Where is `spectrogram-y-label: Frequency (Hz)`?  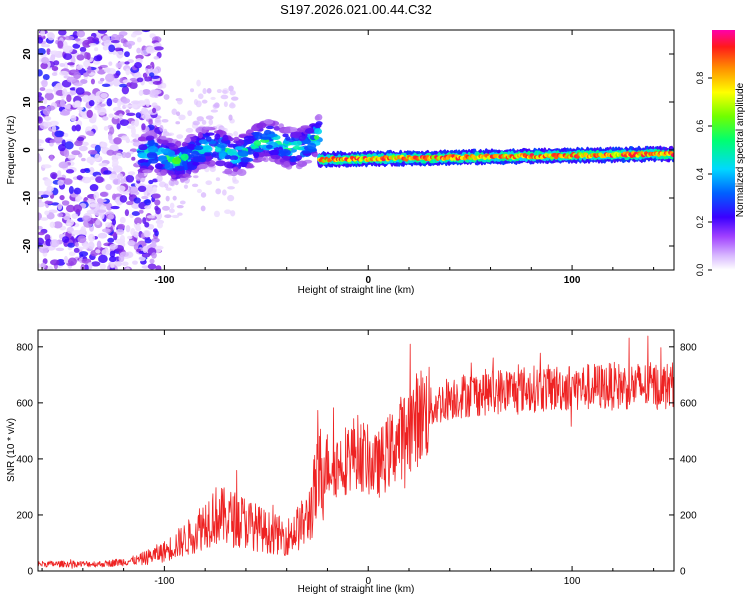
spectrogram-y-label: Frequency (Hz) is located at coordinates (11, 150).